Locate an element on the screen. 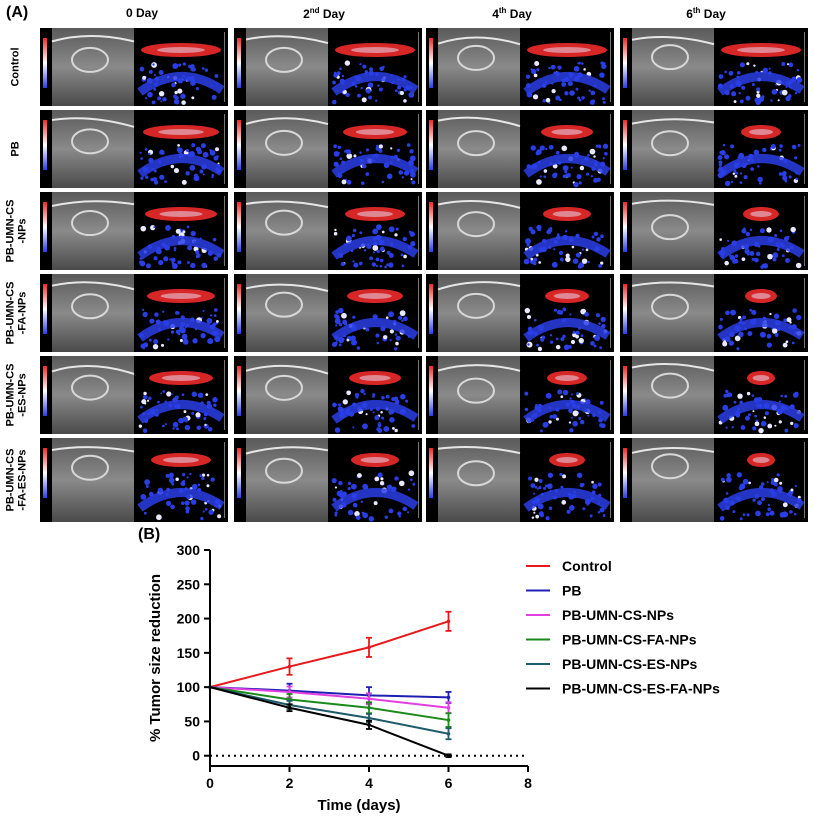  legend-label: PB is located at coordinates (571, 591).